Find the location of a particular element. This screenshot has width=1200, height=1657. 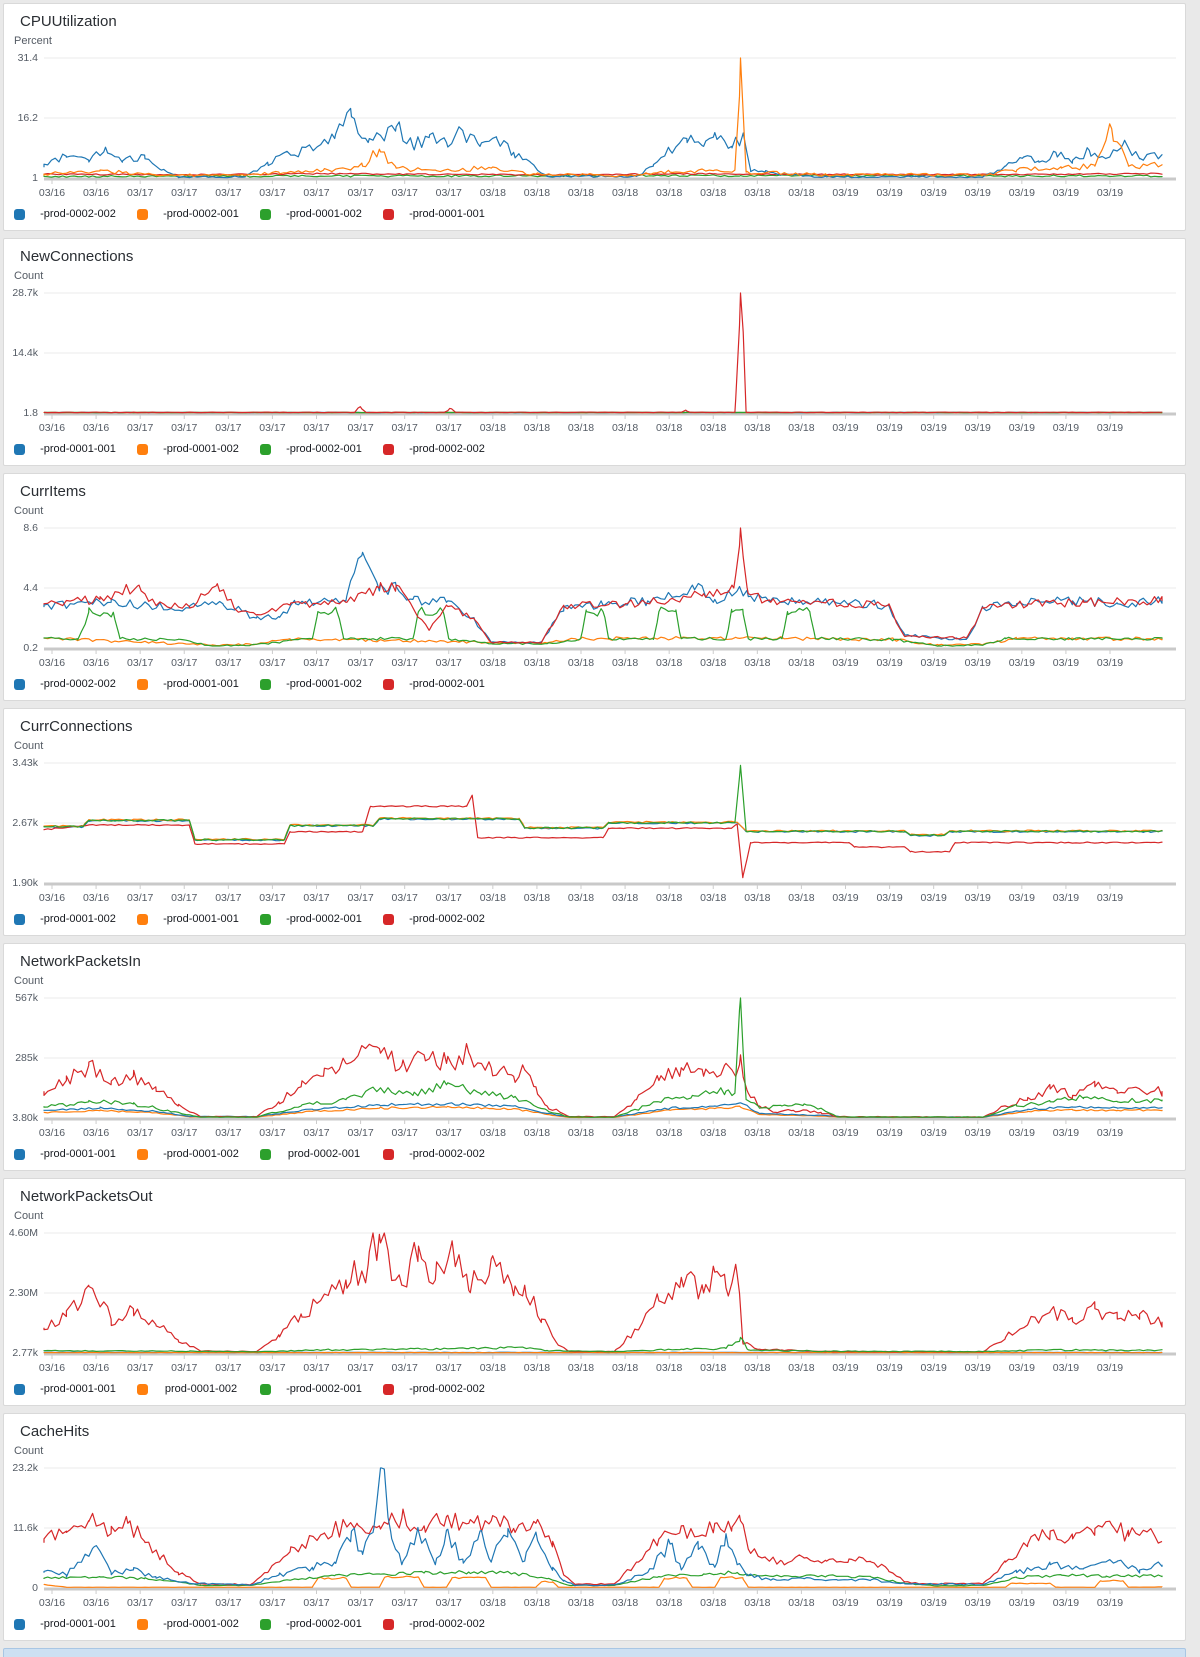

x-tick-label: 03/16 is located at coordinates (96, 1133).